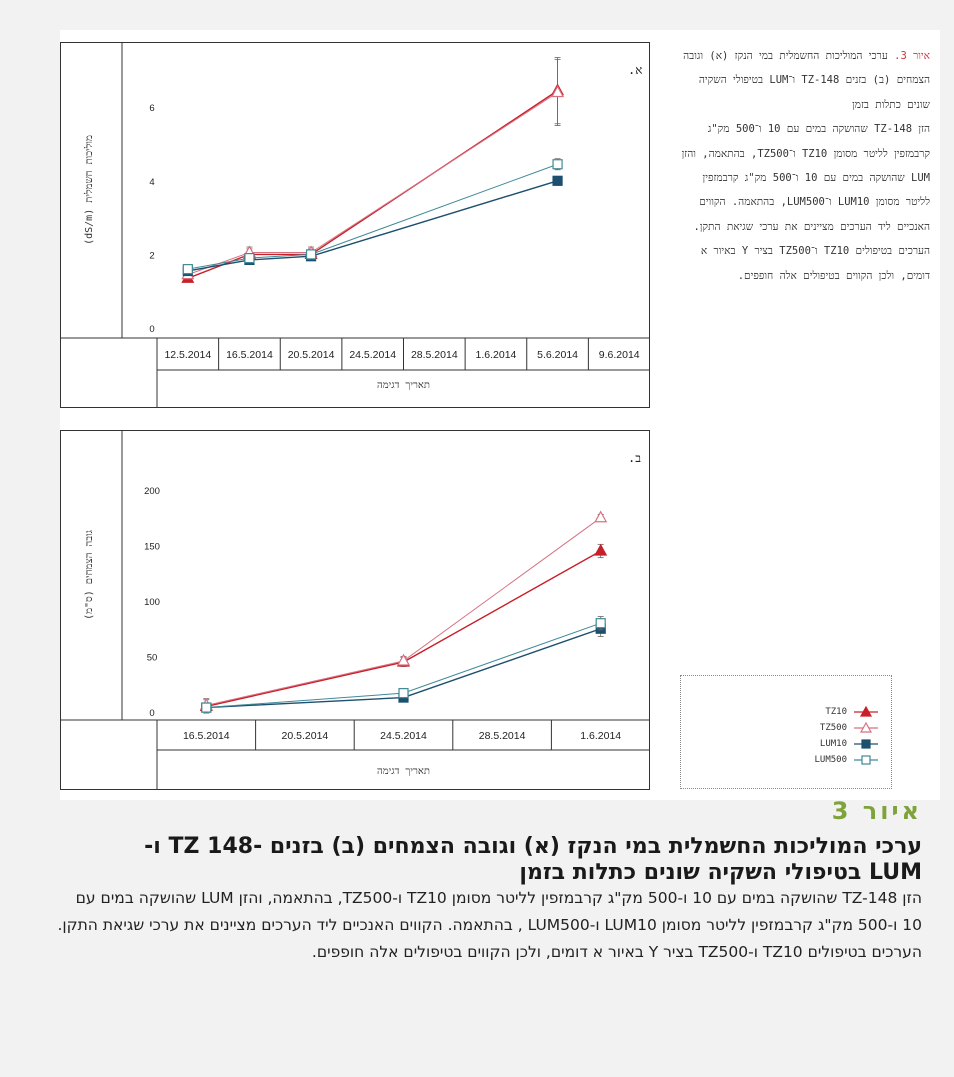  Describe the element at coordinates (152, 546) in the screenshot. I see `y-tick-label: 150` at that location.